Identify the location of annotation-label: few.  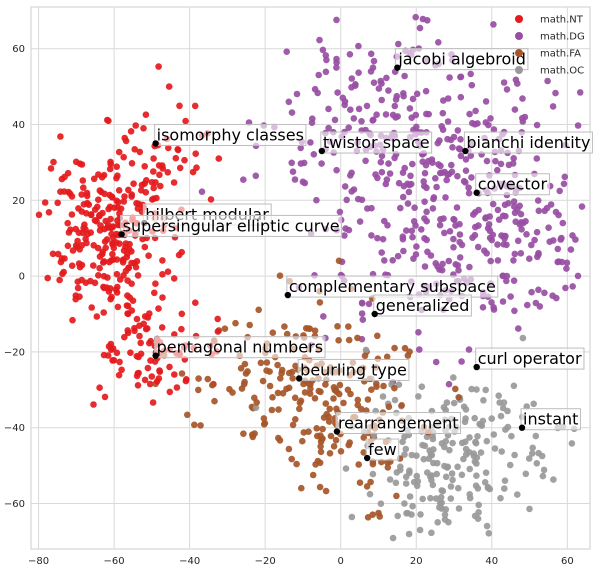
(382, 449).